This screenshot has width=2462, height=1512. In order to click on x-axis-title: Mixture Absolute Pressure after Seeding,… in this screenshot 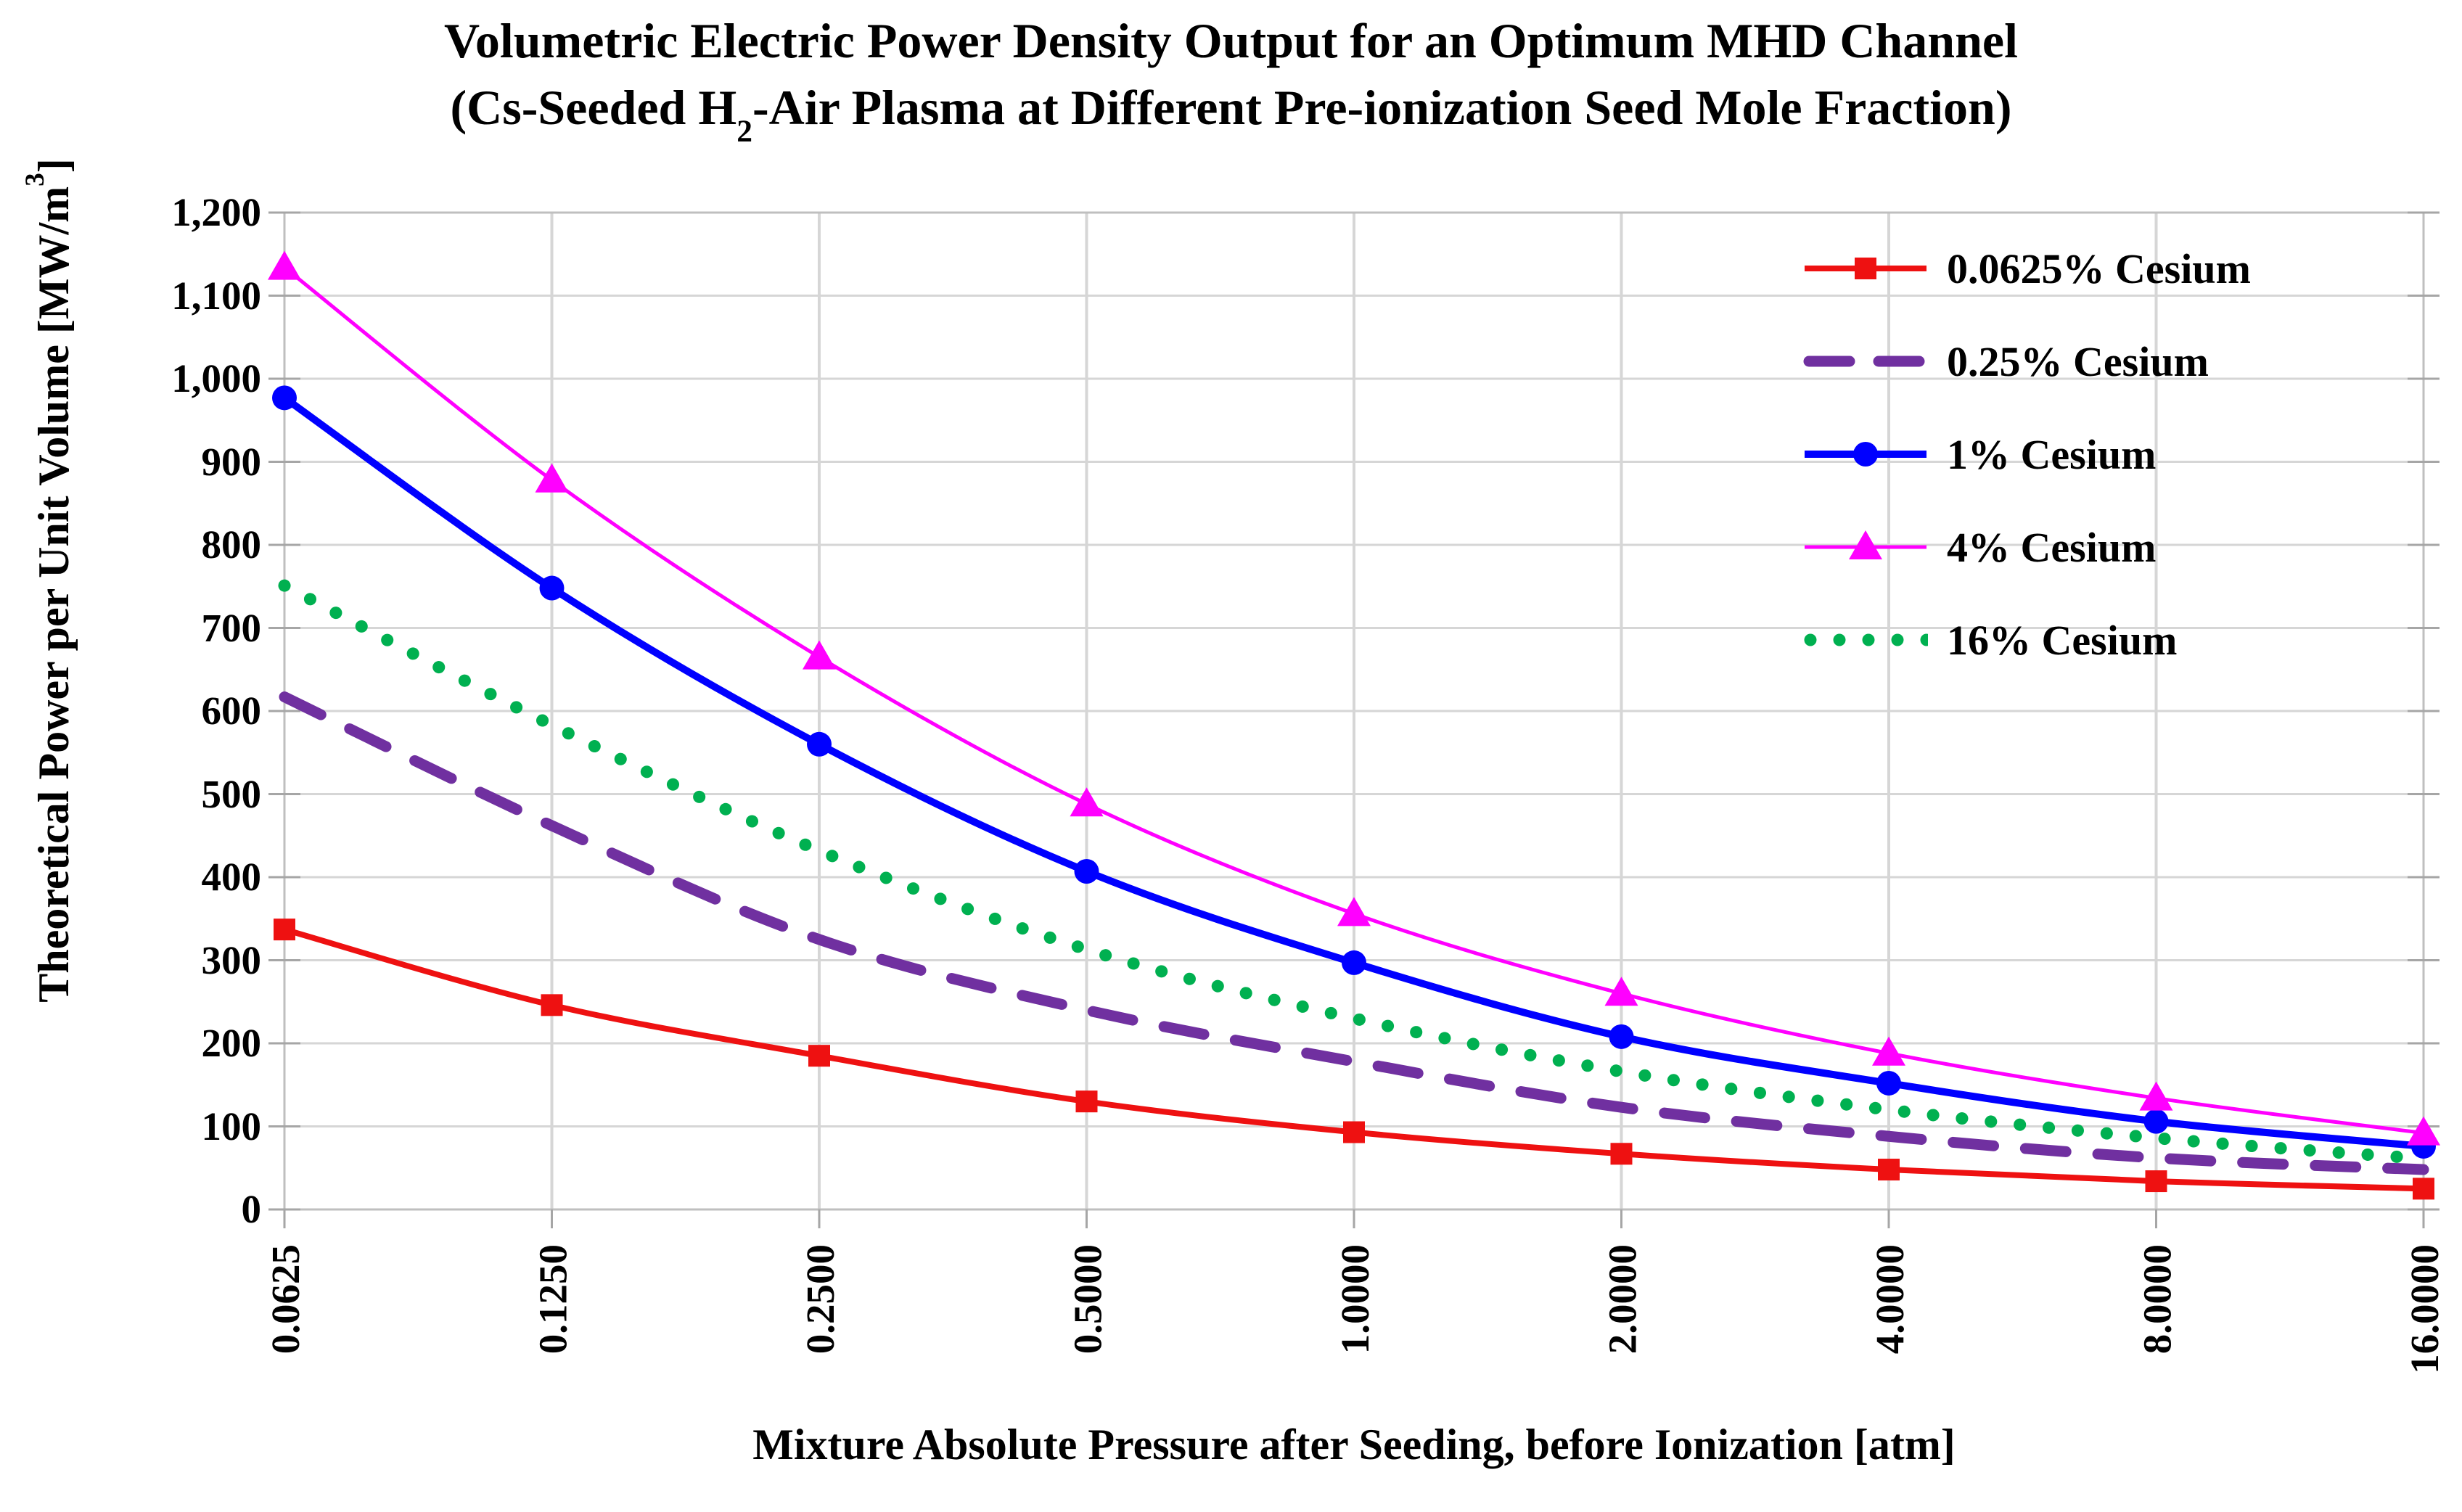, I will do `click(1354, 1445)`.